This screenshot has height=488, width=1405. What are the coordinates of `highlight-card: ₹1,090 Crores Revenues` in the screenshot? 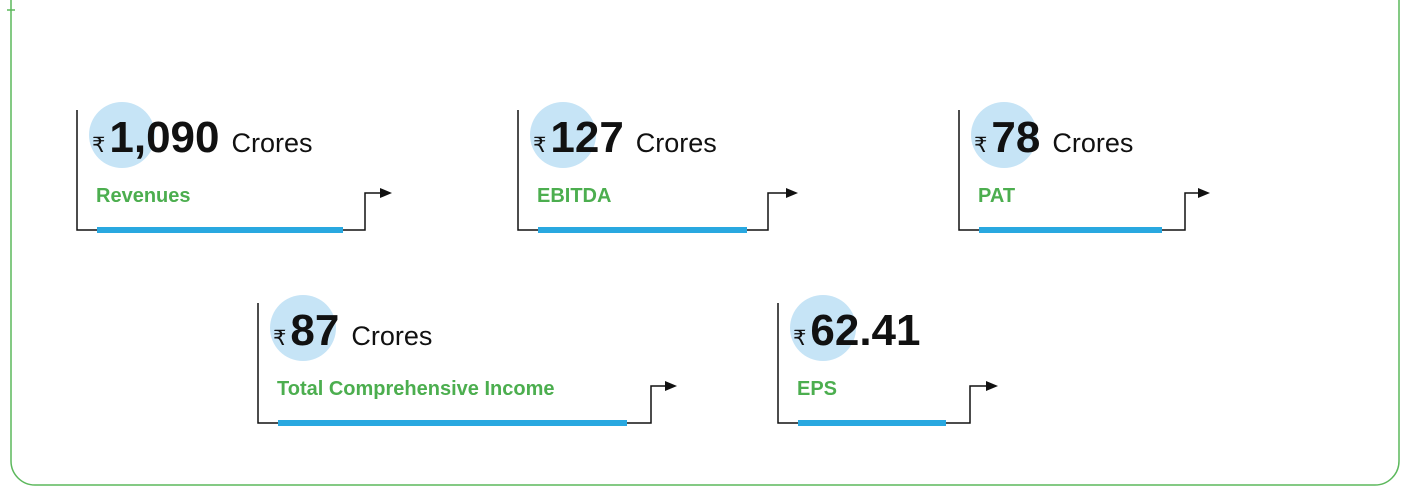 It's located at (234, 167).